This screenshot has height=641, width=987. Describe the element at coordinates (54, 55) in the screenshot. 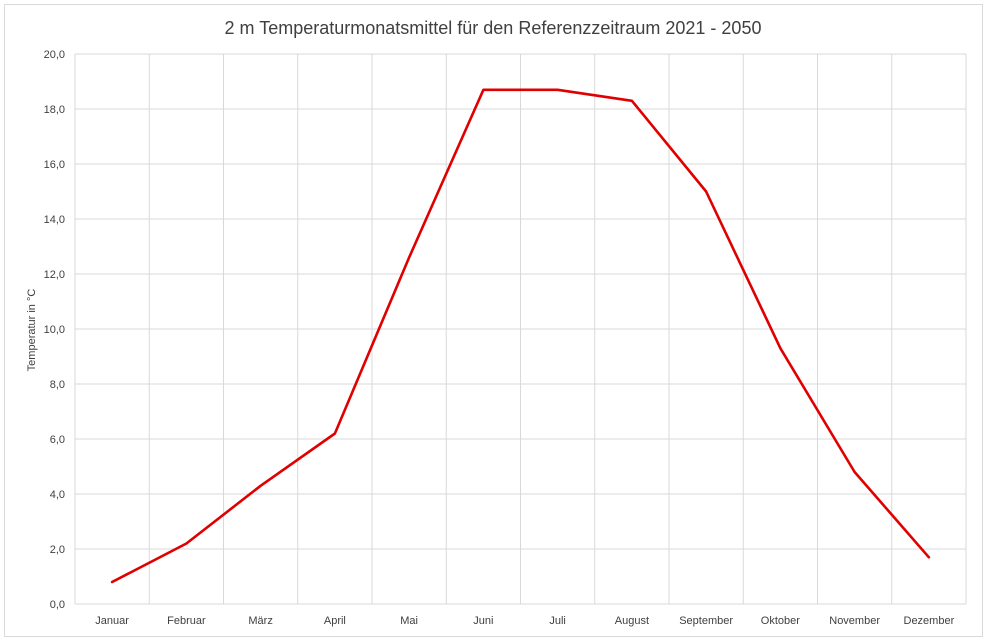

I see `y-tick-label: 20,0` at that location.